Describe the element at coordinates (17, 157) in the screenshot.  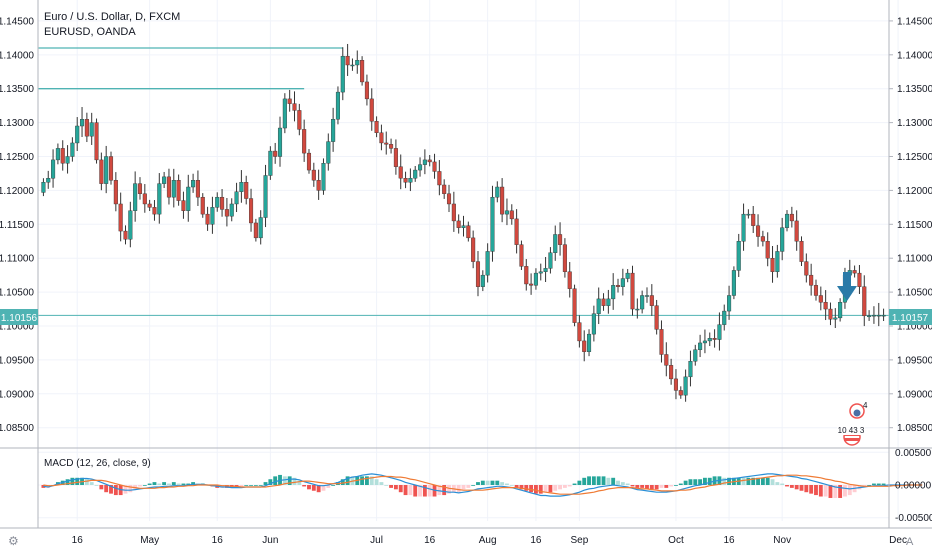
I see `price-tick-label-left: 1.12500` at that location.